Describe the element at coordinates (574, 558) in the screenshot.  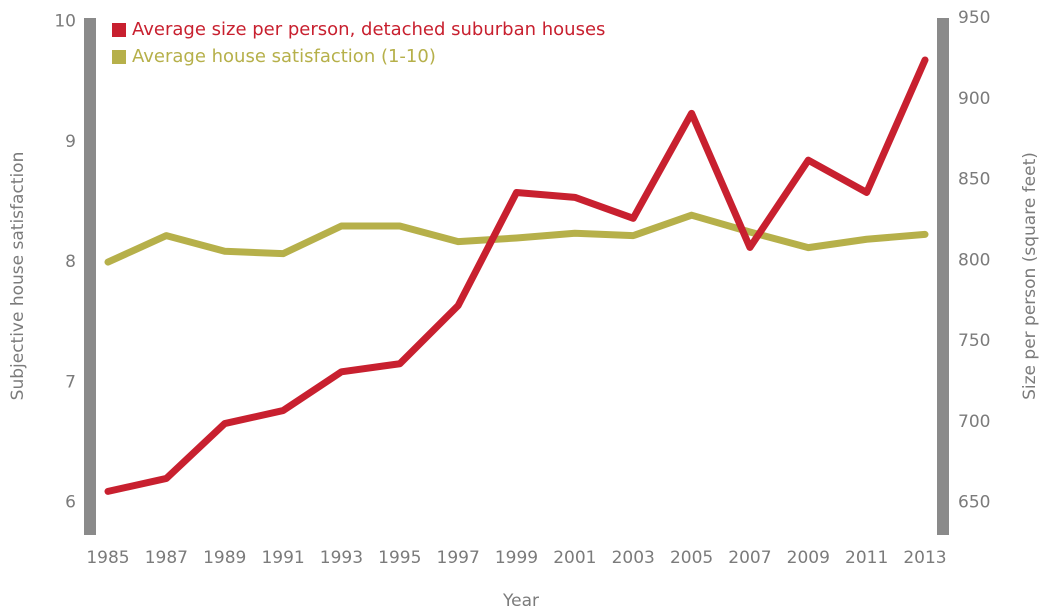
I see `x-tick-label: 2001` at that location.